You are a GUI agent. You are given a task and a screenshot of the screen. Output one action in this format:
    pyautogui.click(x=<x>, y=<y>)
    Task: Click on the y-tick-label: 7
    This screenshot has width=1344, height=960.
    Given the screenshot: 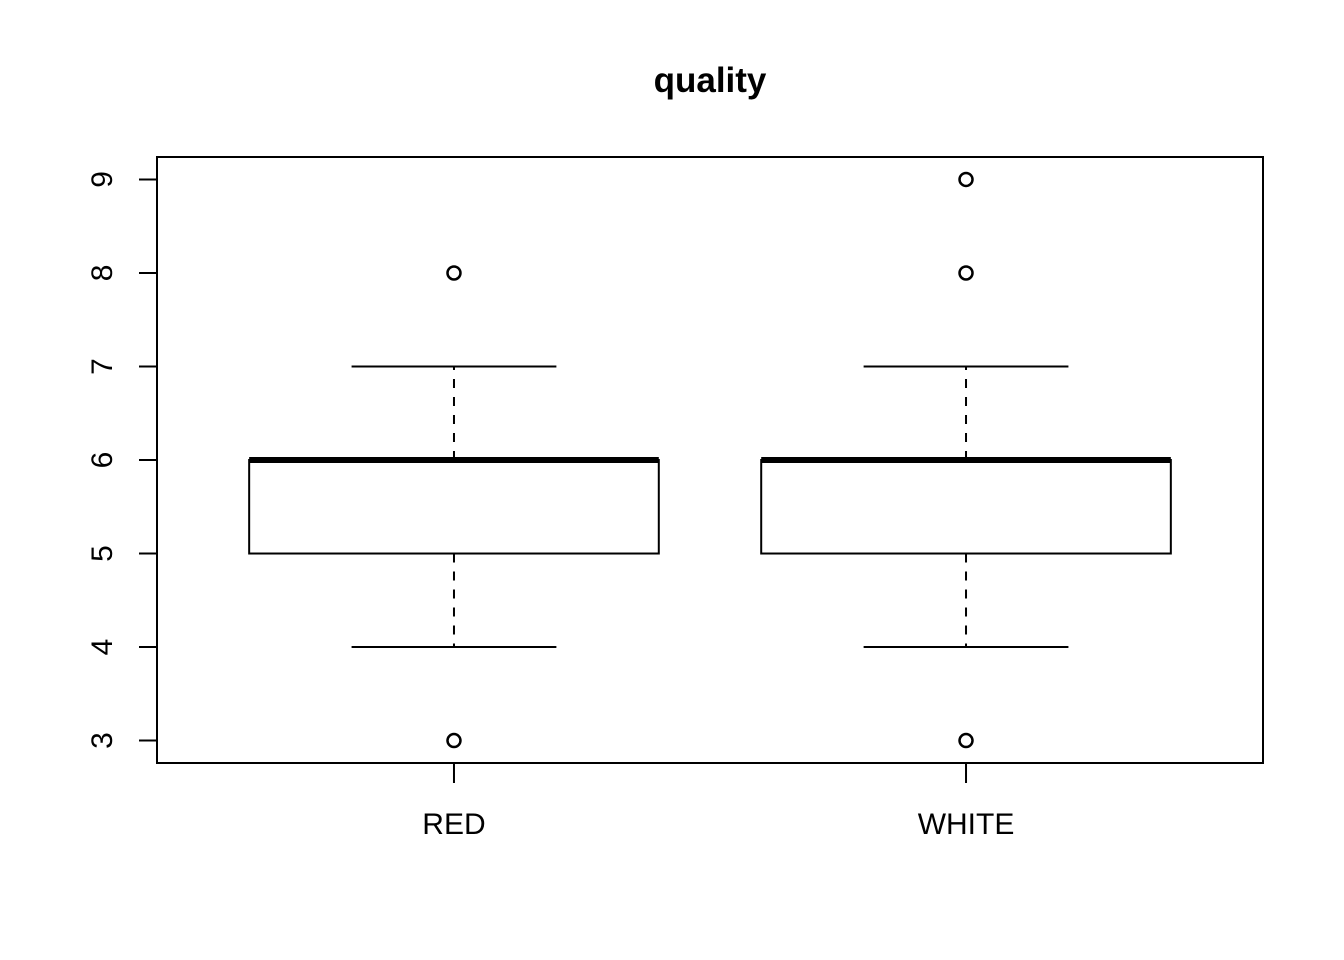 What is the action you would take?
    pyautogui.click(x=102, y=366)
    